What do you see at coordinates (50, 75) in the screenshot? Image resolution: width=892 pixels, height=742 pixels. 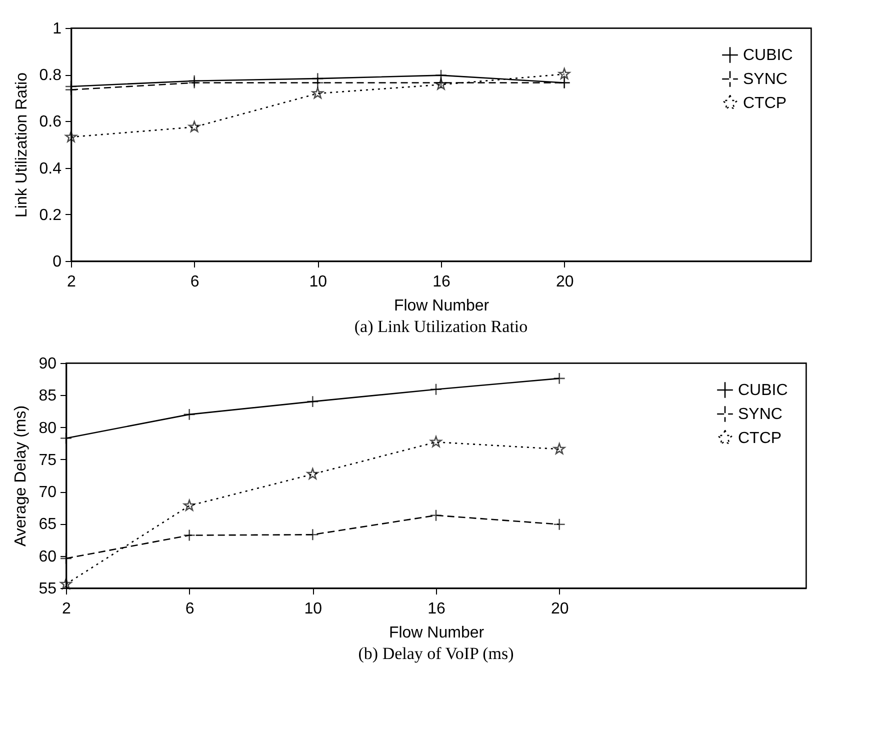 I see `y-tick-label: 0.8` at bounding box center [50, 75].